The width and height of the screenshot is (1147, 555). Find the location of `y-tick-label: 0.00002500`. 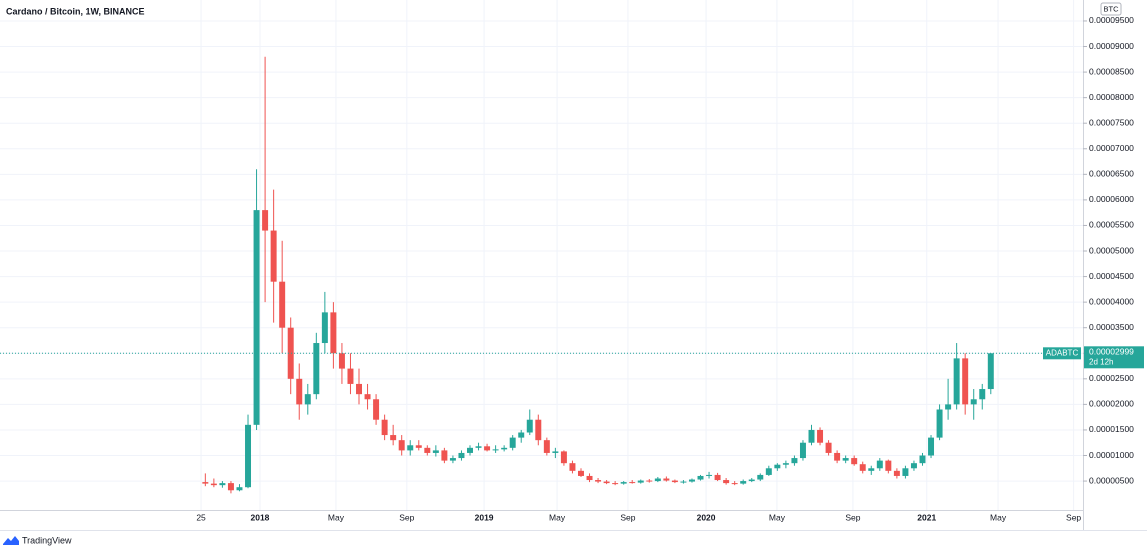

y-tick-label: 0.00002500 is located at coordinates (1111, 378).